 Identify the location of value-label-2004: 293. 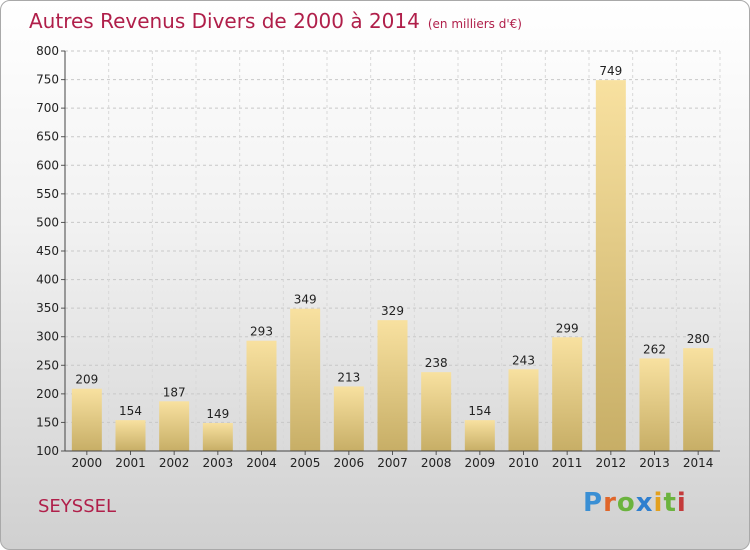
(261, 332).